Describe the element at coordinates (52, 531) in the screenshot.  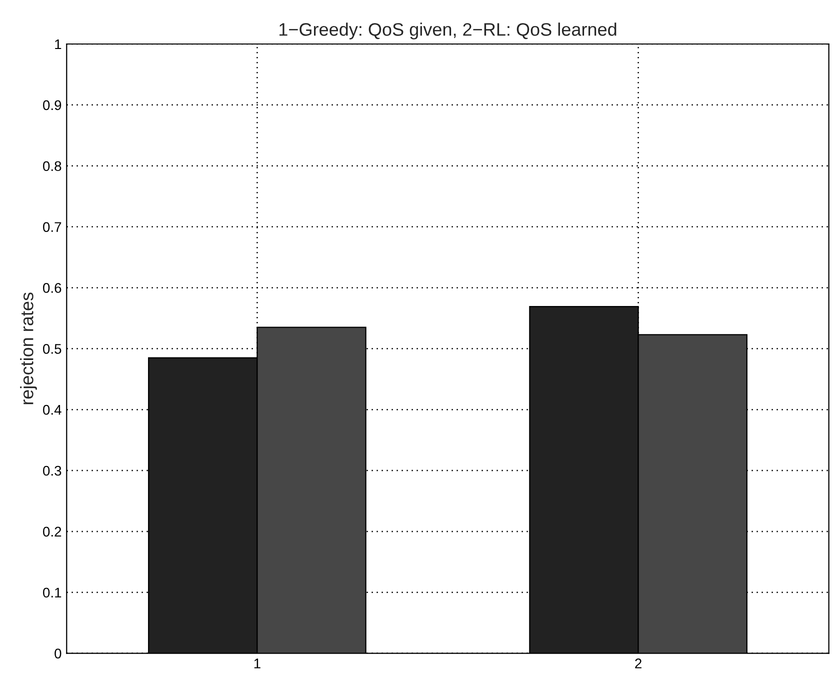
I see `y-tick-label: 0.2` at that location.